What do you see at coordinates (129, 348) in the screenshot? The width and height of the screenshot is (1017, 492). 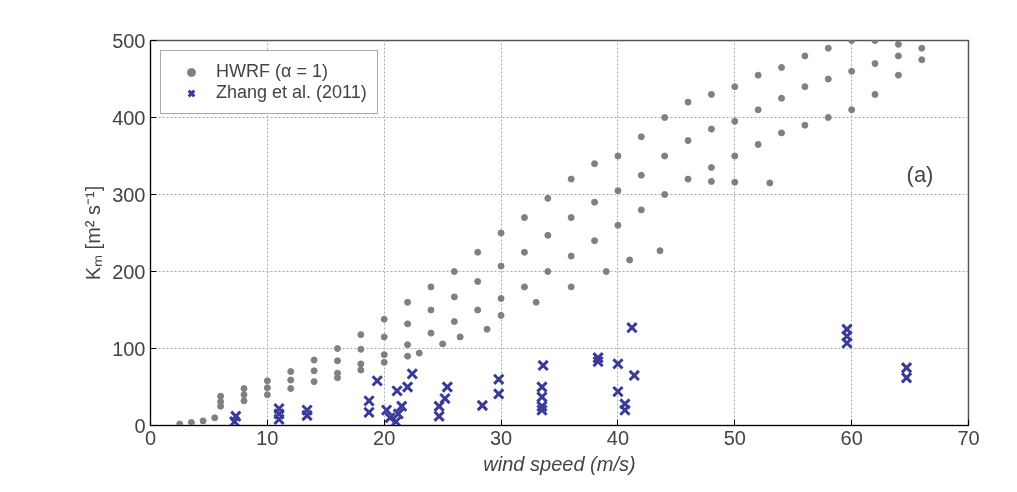 I see `y-tick-label: 100` at bounding box center [129, 348].